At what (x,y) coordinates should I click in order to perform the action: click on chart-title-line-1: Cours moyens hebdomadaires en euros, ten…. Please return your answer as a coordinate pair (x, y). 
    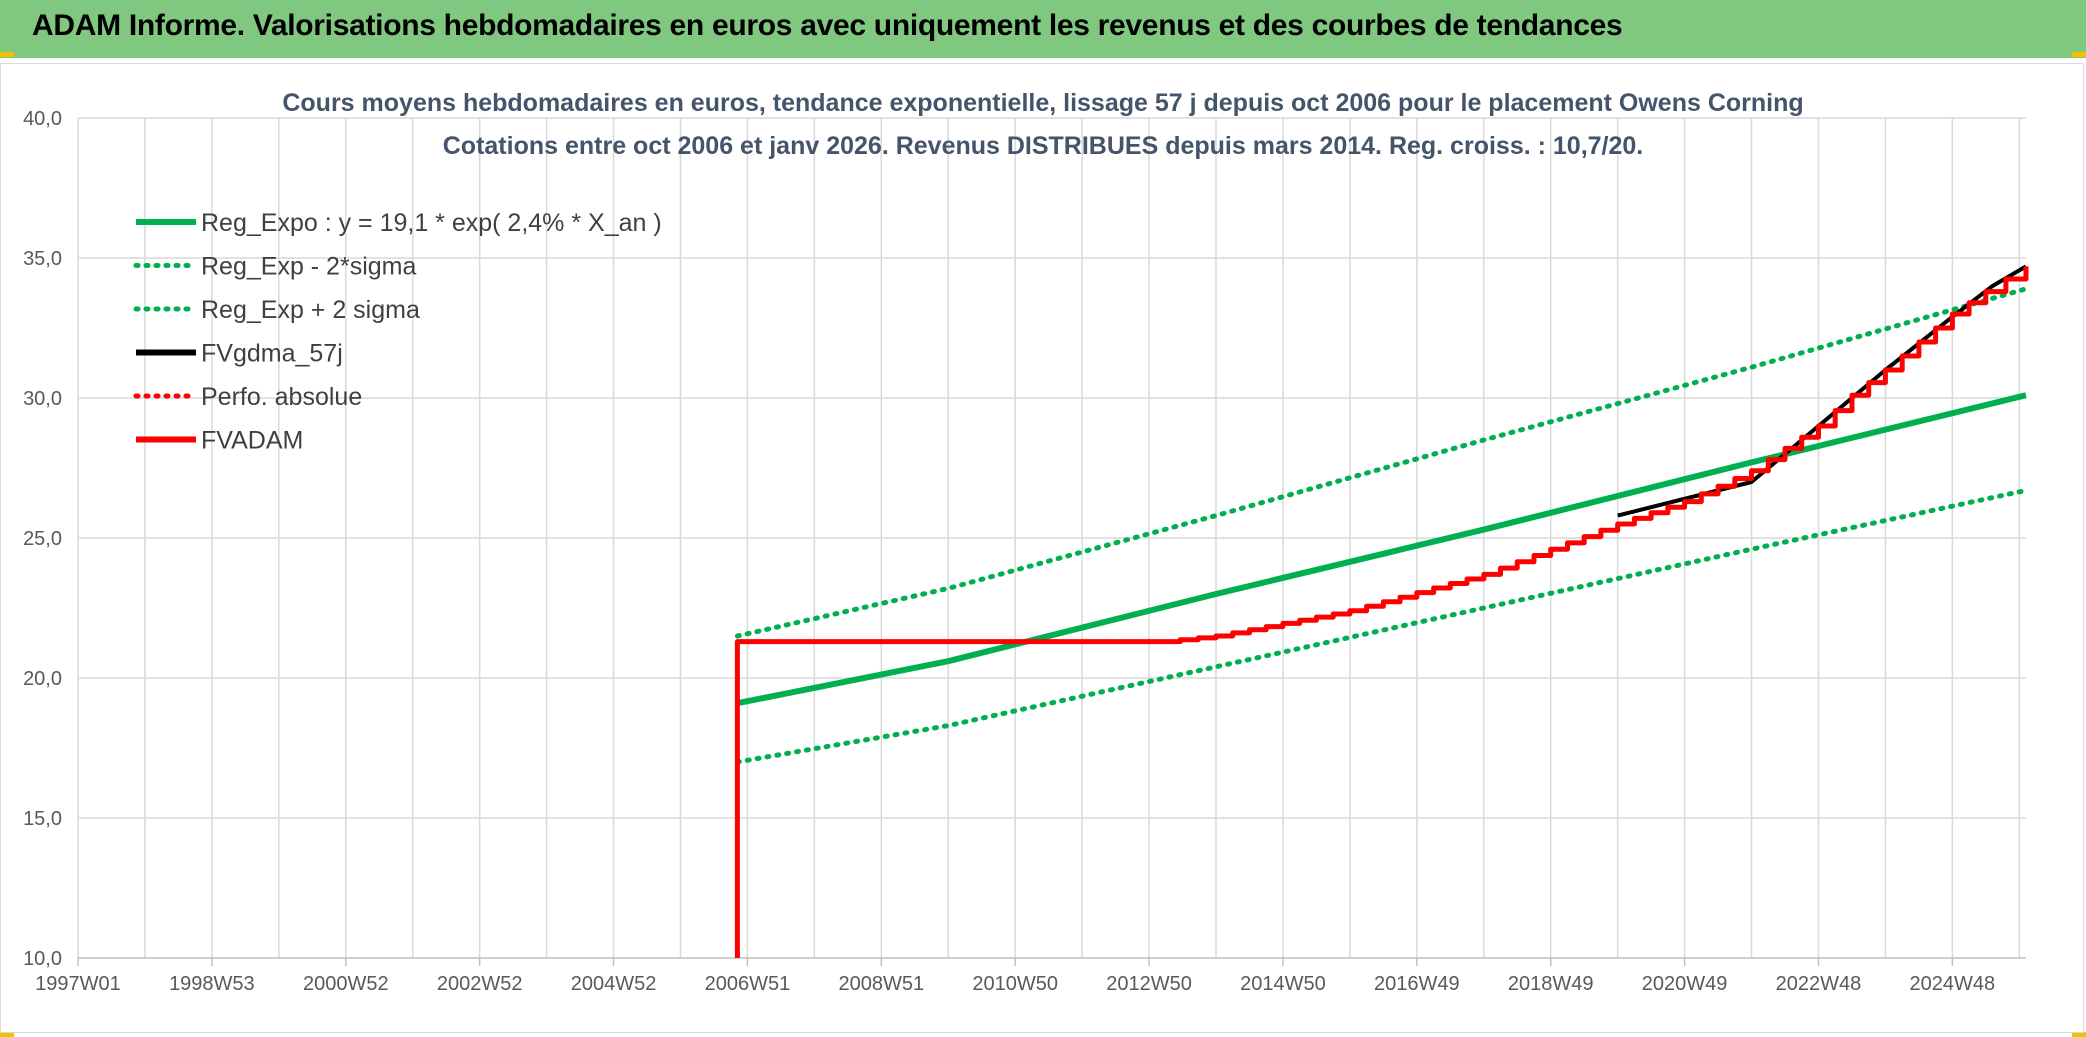
    Looking at the image, I should click on (1042, 103).